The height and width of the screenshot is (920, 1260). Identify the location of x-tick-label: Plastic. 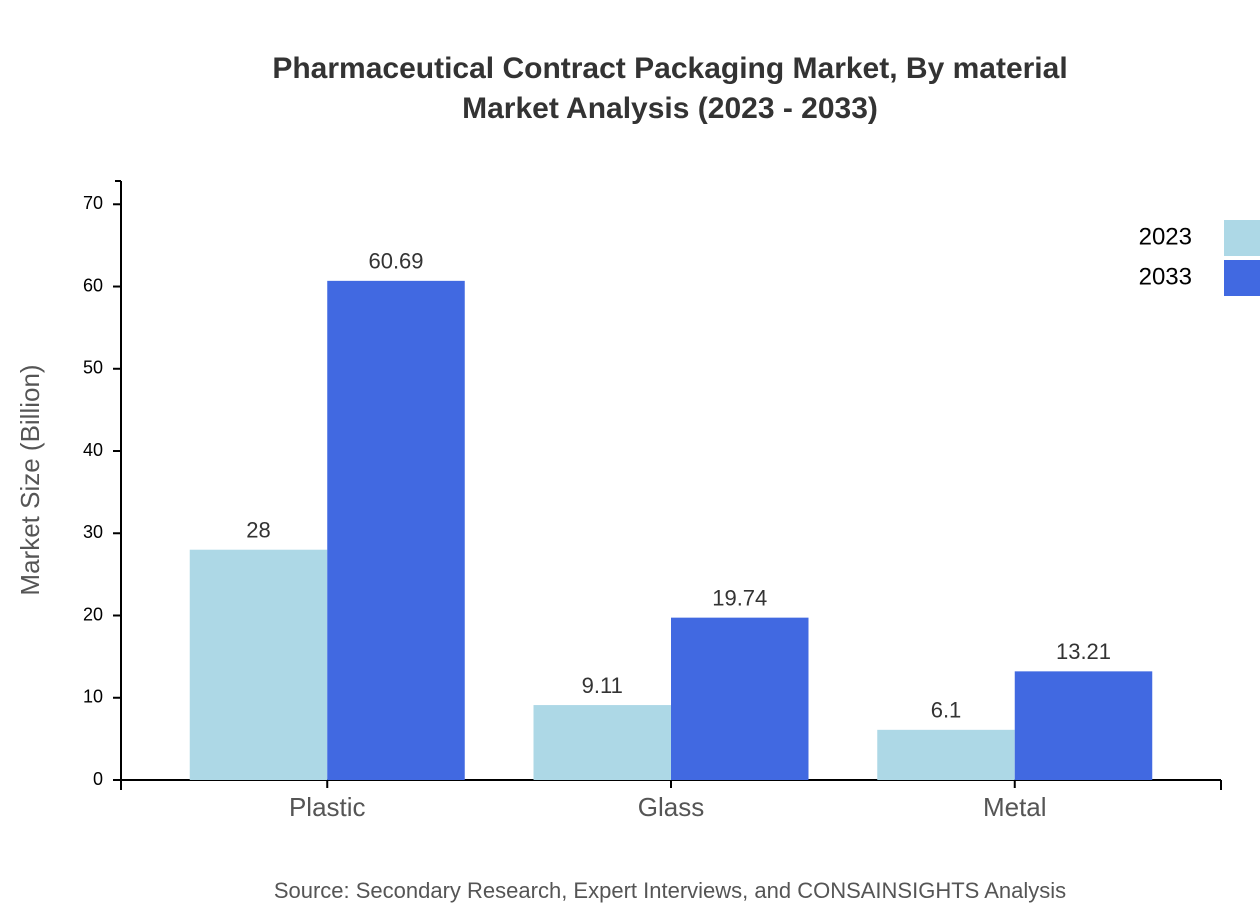
(327, 807).